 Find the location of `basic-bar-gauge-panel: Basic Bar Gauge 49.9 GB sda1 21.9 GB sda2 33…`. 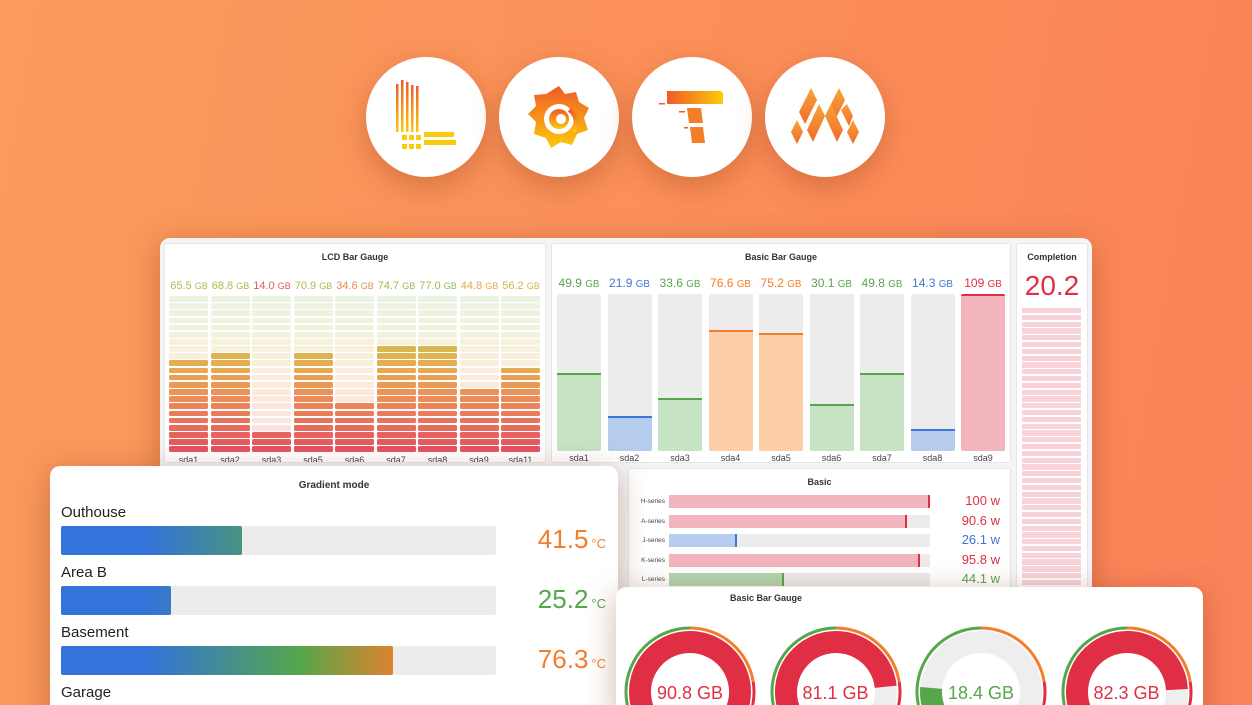

basic-bar-gauge-panel: Basic Bar Gauge 49.9 GB sda1 21.9 GB sda2 33… is located at coordinates (781, 353).